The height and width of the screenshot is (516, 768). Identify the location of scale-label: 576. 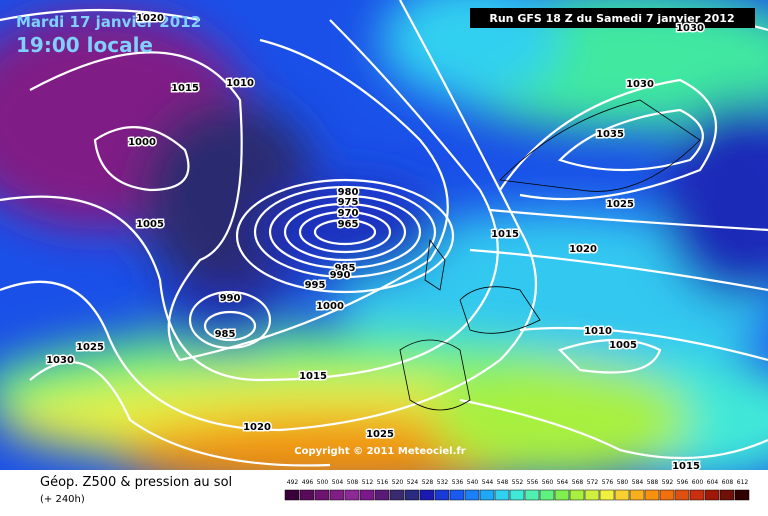
(608, 482).